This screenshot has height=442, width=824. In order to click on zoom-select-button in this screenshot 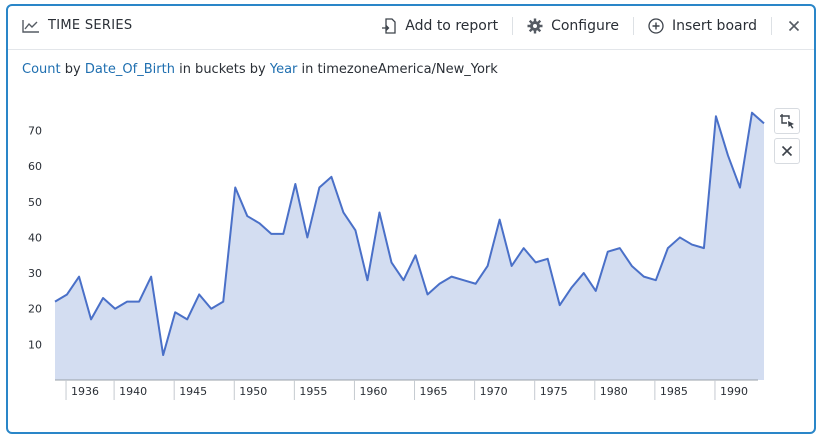, I will do `click(787, 121)`.